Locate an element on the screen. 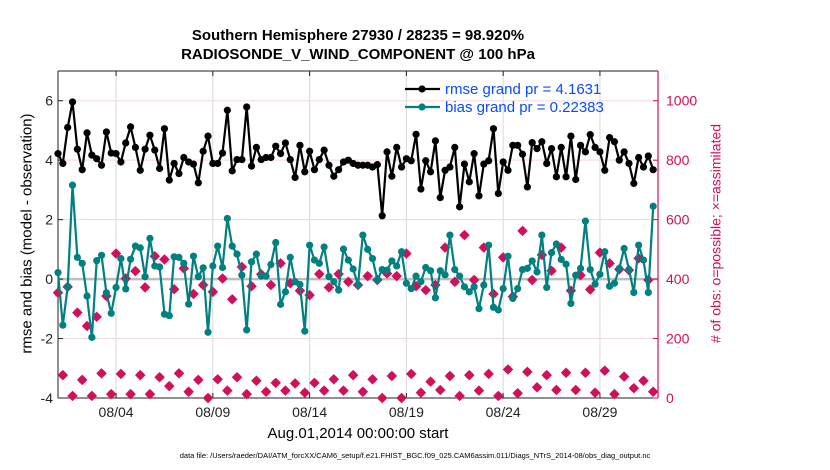 This screenshot has width=830, height=470. y-tick-label-right: 800 is located at coordinates (678, 160).